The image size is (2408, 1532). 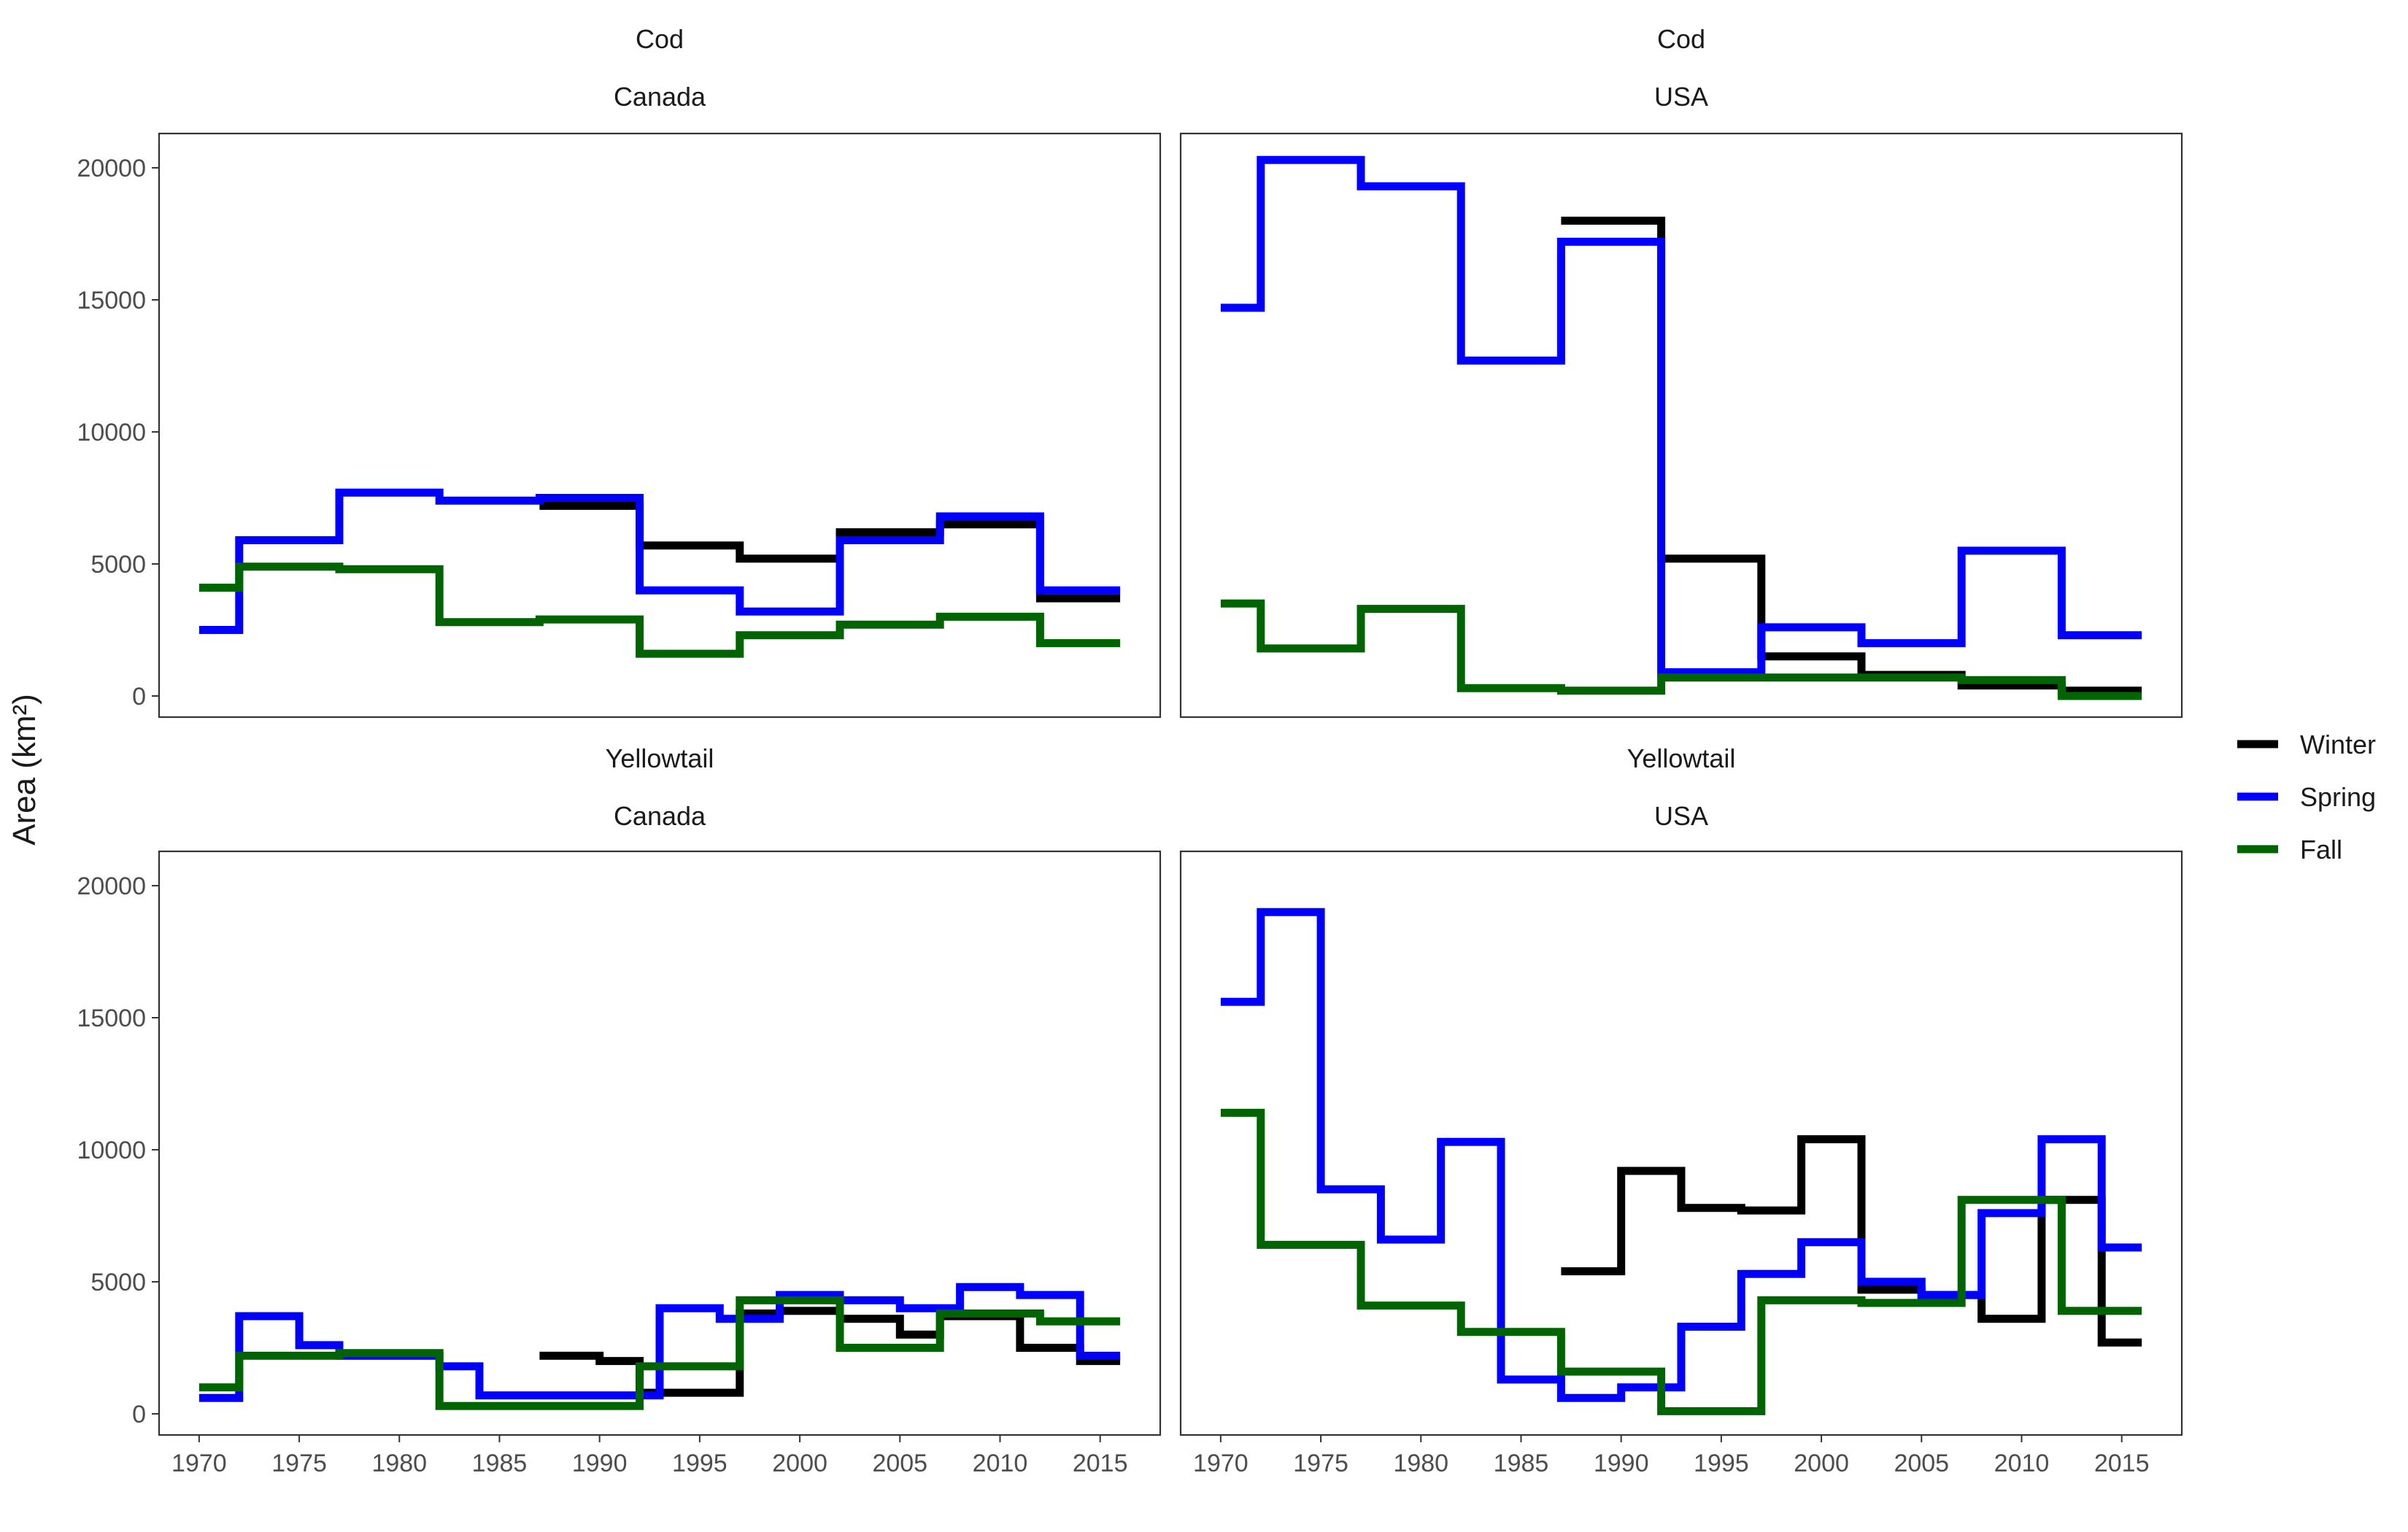 What do you see at coordinates (2338, 745) in the screenshot?
I see `legend-label-winter: Winter` at bounding box center [2338, 745].